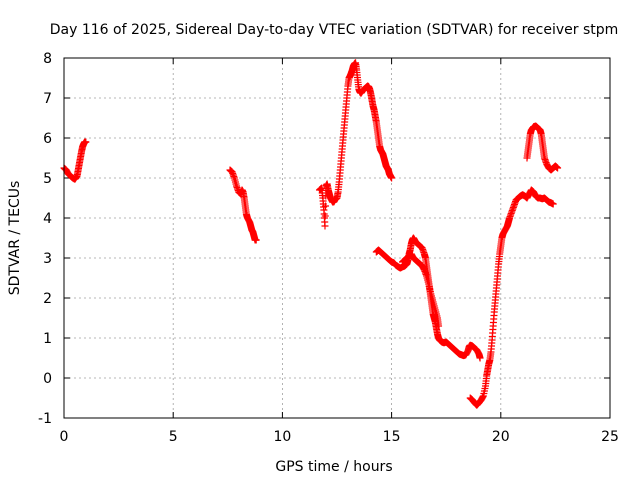  I want to click on y-tick-label: 5, so click(47, 179).